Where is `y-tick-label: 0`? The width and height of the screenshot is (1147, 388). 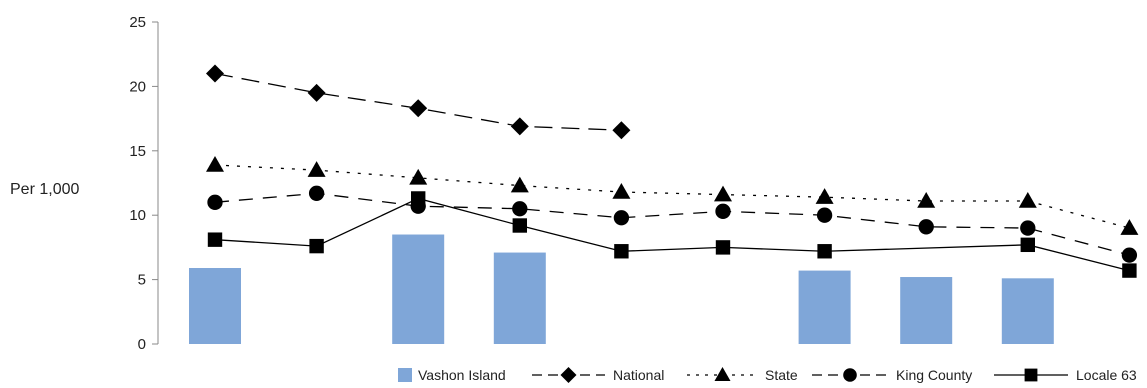
y-tick-label: 0 is located at coordinates (142, 344).